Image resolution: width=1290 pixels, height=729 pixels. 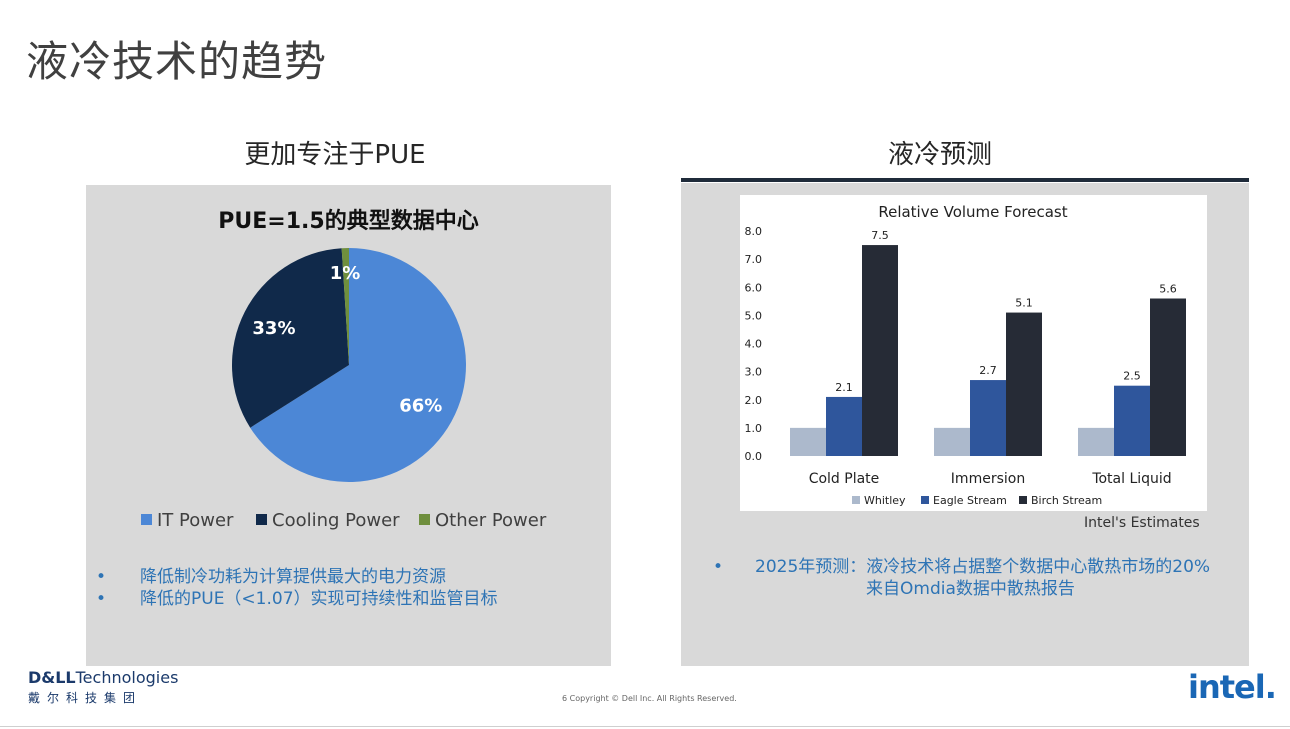 What do you see at coordinates (146, 519) in the screenshot?
I see `legend-swatch-it` at bounding box center [146, 519].